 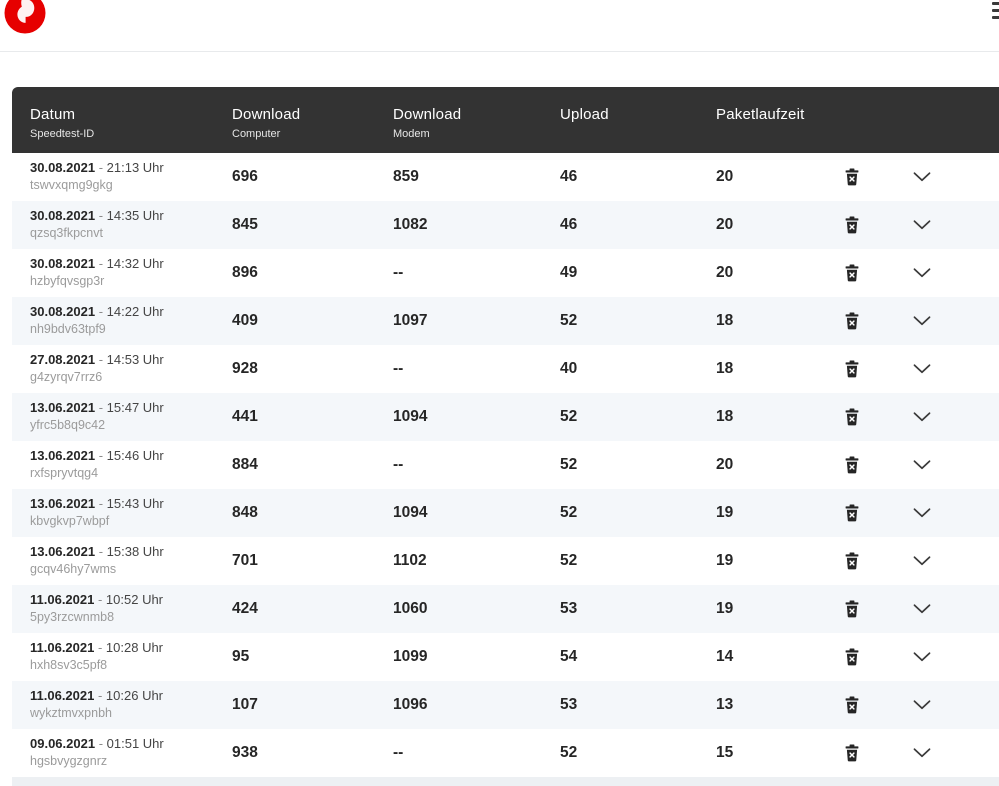 I want to click on column-header-datum: Datum Speedtest-ID, so click(x=62, y=123).